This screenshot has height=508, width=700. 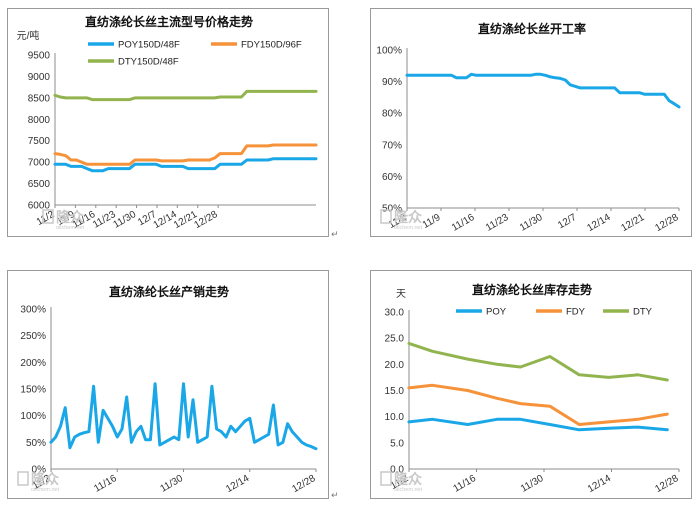 I want to click on x-tick-label: 12/21, so click(x=633, y=223).